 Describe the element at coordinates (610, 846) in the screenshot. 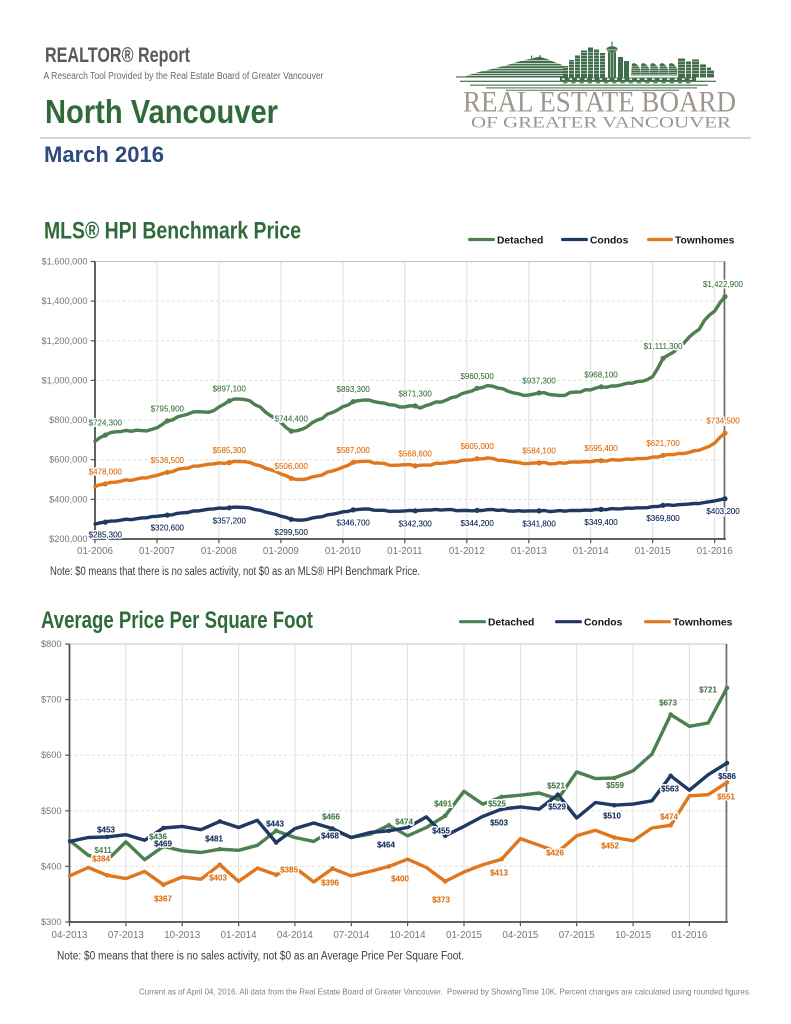

I see `svg-text: $452` at that location.